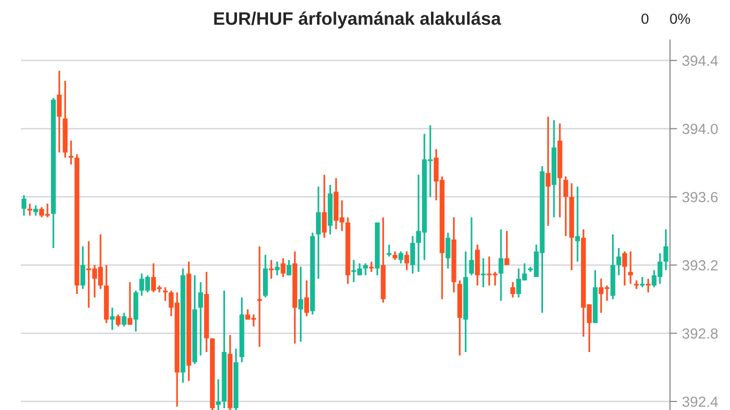  Describe the element at coordinates (700, 61) in the screenshot. I see `y-tick-label: 394.4` at that location.